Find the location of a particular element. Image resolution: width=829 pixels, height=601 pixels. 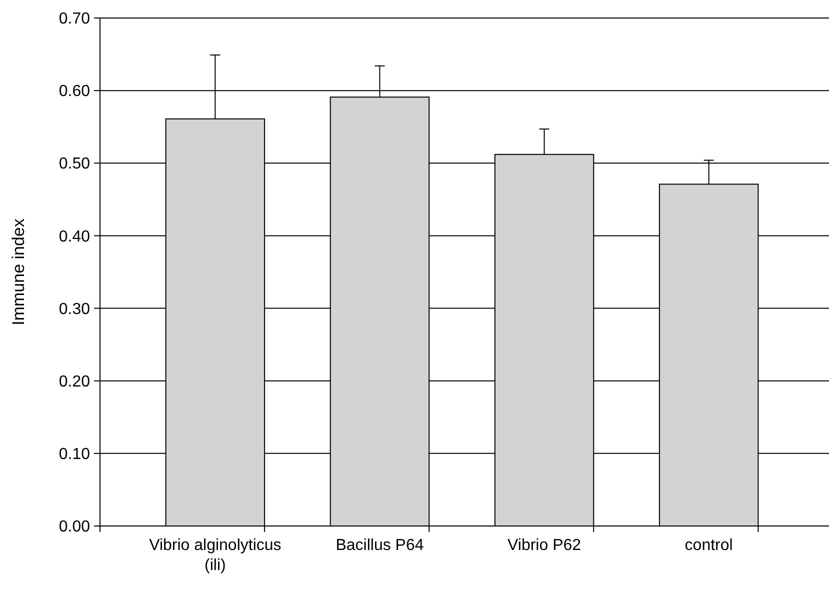

x-tick-label: control is located at coordinates (708, 545).